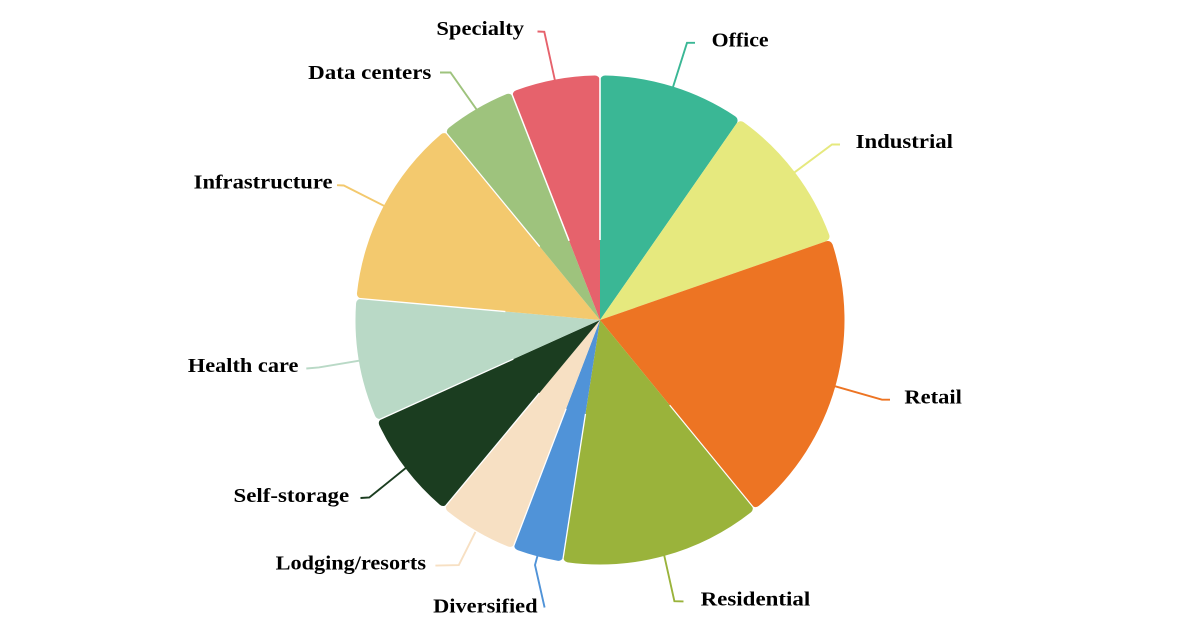  What do you see at coordinates (485, 607) in the screenshot?
I see `svg-text: Diversified` at bounding box center [485, 607].